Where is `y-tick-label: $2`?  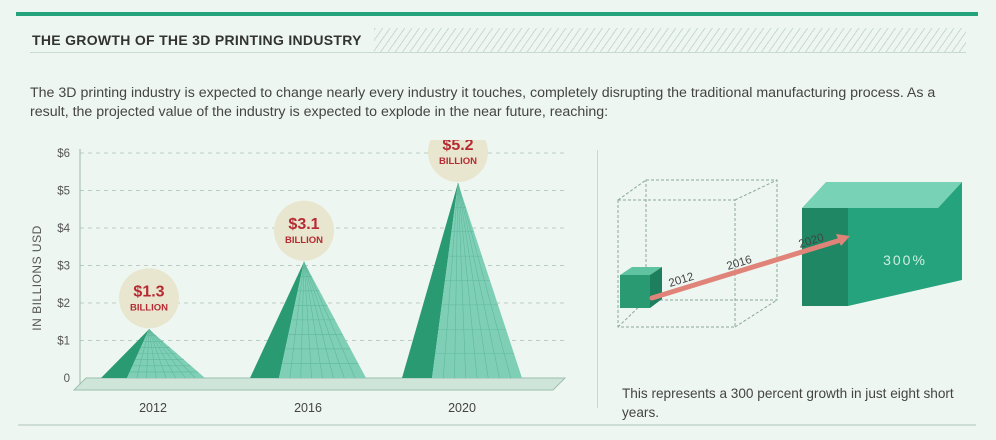
y-tick-label: $2 is located at coordinates (63, 304).